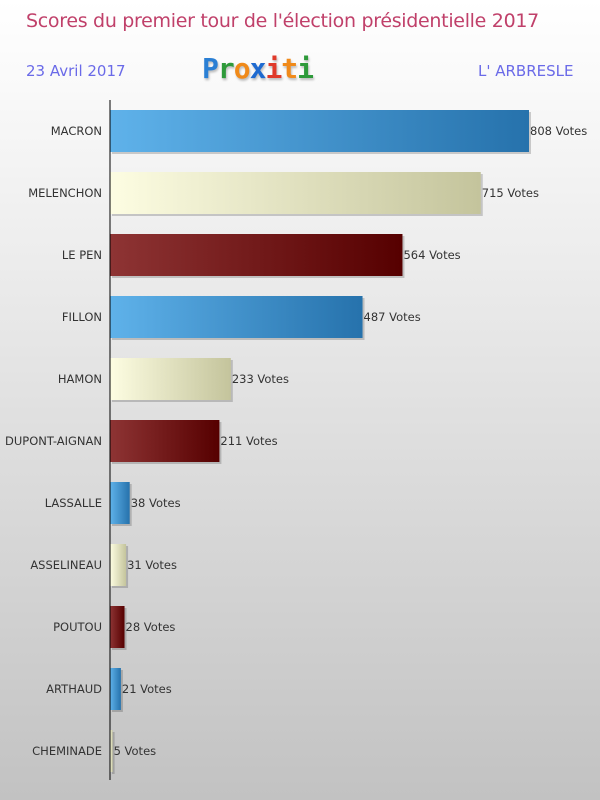 This screenshot has height=800, width=600. What do you see at coordinates (73, 503) in the screenshot?
I see `category-label: LASSALLE` at bounding box center [73, 503].